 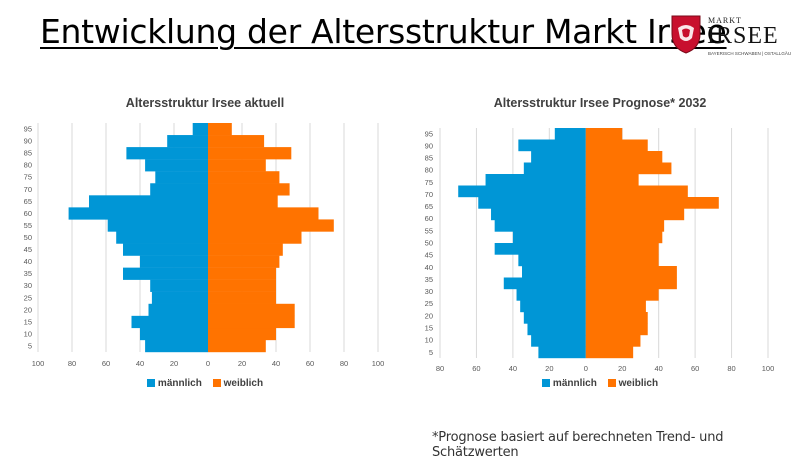 What do you see at coordinates (429, 170) in the screenshot?
I see `y-tick-label: 80` at bounding box center [429, 170].